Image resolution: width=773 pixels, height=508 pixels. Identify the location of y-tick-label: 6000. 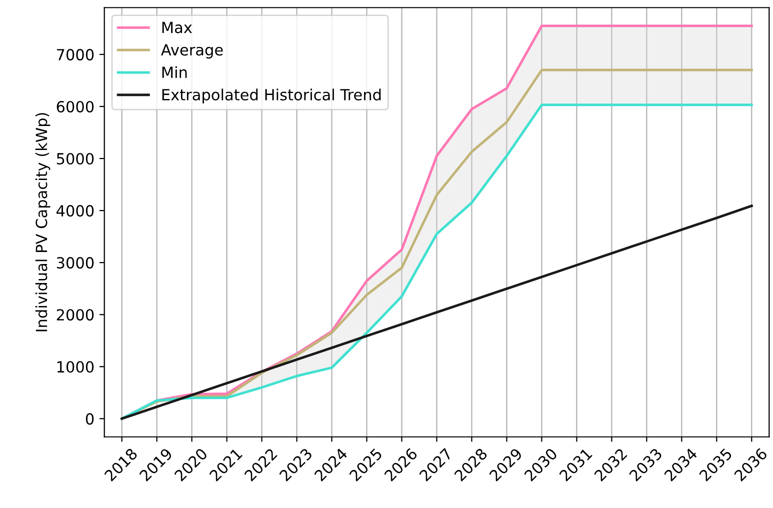
(75, 106).